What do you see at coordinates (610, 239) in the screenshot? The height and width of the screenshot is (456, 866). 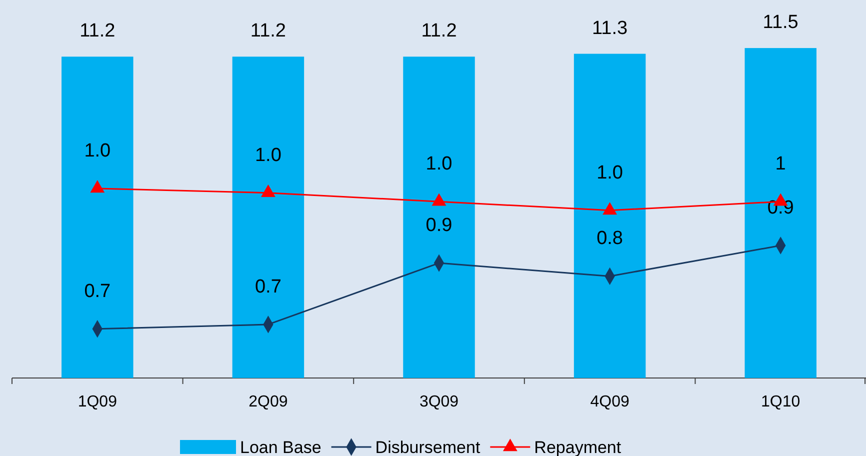 I see `data-label: 0.8` at bounding box center [610, 239].